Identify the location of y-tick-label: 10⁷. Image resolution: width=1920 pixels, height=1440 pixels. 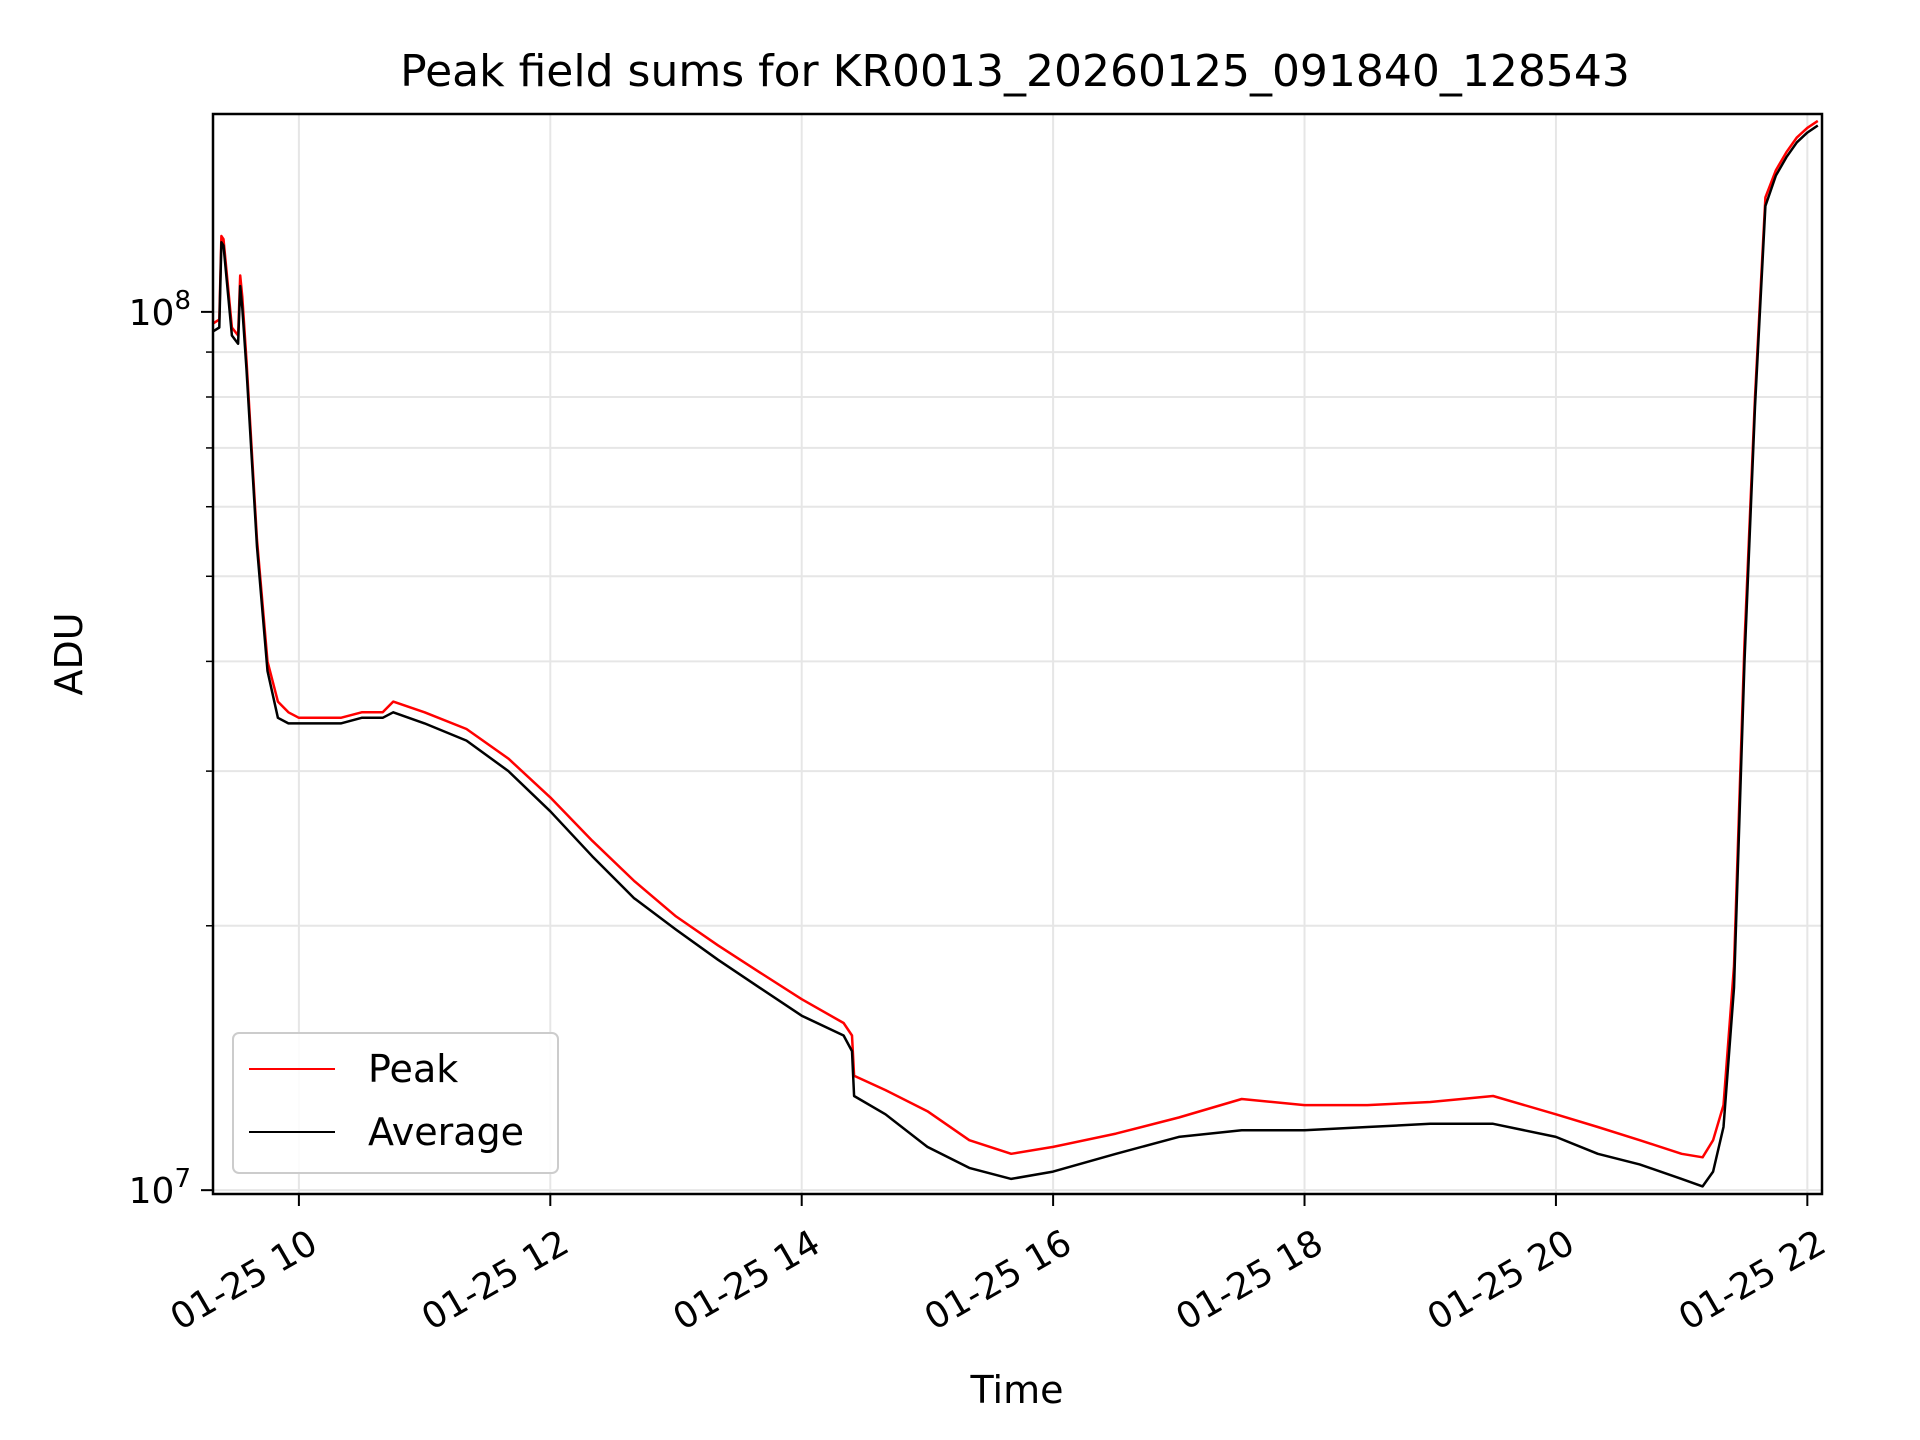
(160, 1188).